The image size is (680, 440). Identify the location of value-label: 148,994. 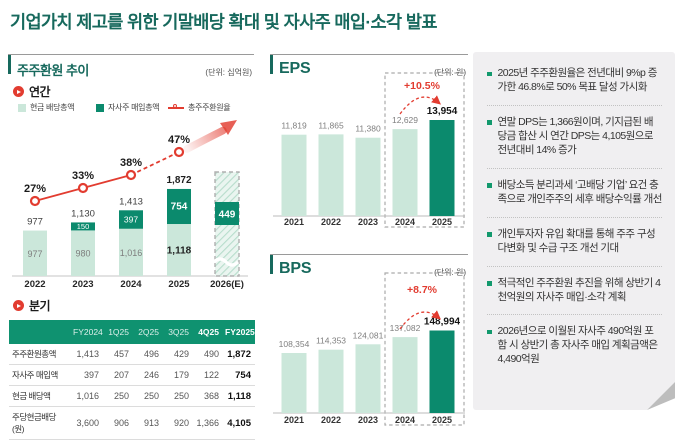
(442, 322).